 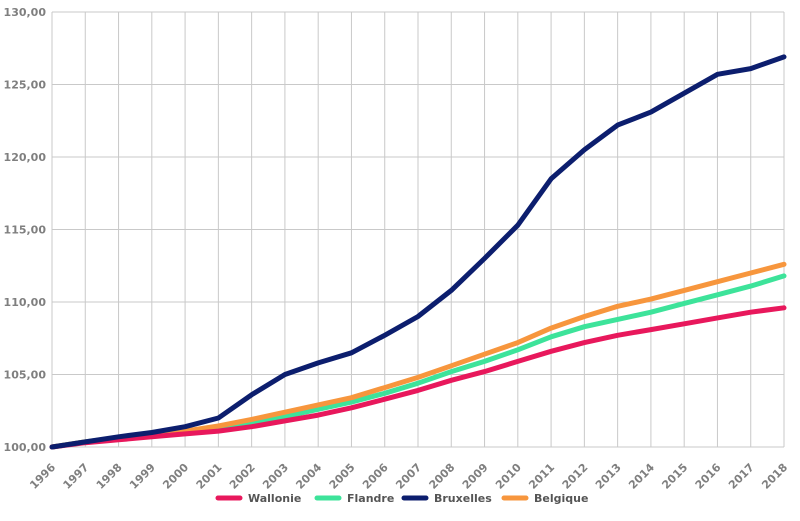 What do you see at coordinates (401, 498) in the screenshot?
I see `legend: Wallonie Flandre Bruxelles Belgique` at bounding box center [401, 498].